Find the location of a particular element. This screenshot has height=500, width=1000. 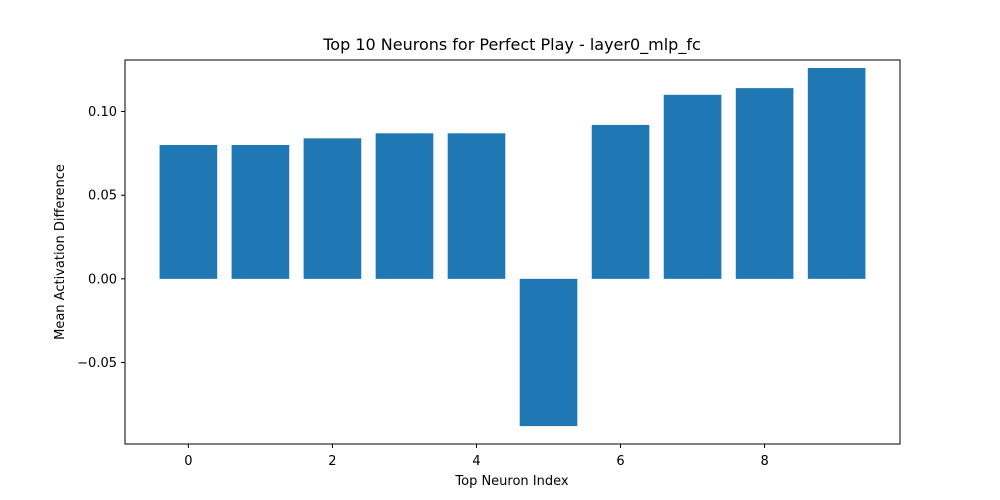

x-axis-ticks: 0 2 4 6 8 is located at coordinates (476, 456).